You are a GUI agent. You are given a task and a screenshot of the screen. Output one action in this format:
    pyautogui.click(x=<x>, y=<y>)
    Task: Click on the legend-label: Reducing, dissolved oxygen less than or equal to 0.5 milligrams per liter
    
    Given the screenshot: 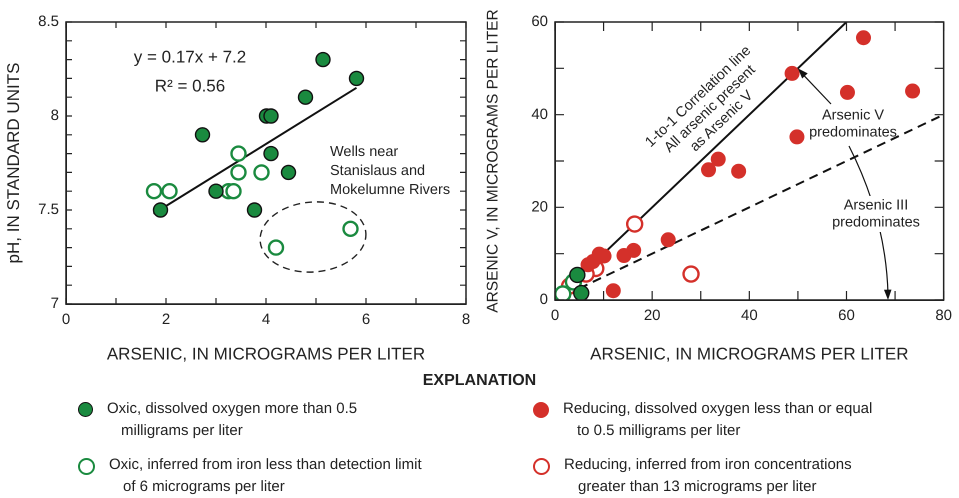 What is the action you would take?
    pyautogui.click(x=718, y=420)
    